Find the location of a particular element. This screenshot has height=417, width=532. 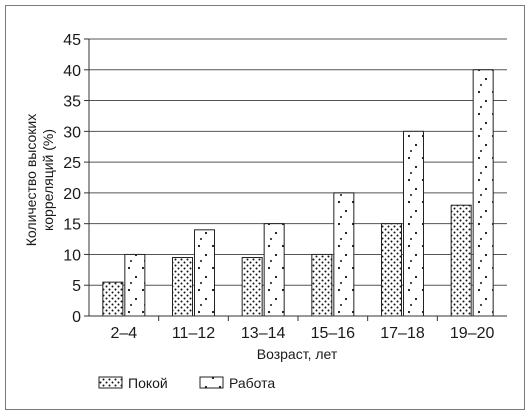

y-tick-label: 45 is located at coordinates (72, 40).